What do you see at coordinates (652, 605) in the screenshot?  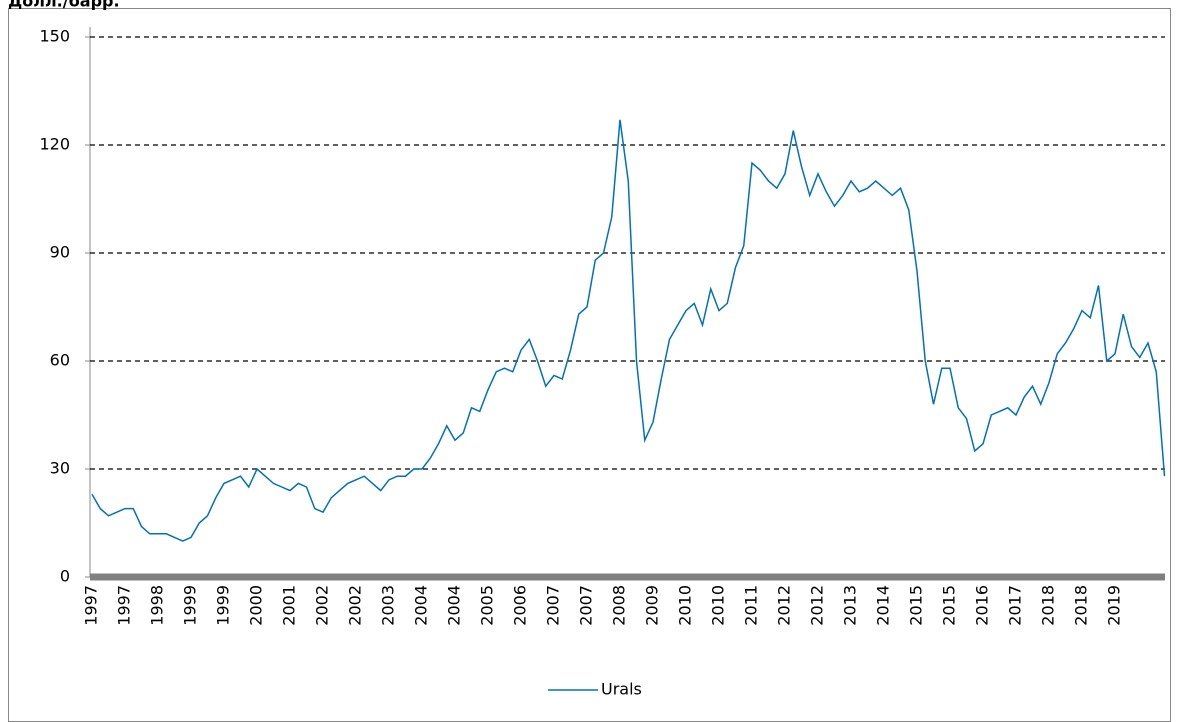 I see `x-tick-label: 2009` at bounding box center [652, 605].